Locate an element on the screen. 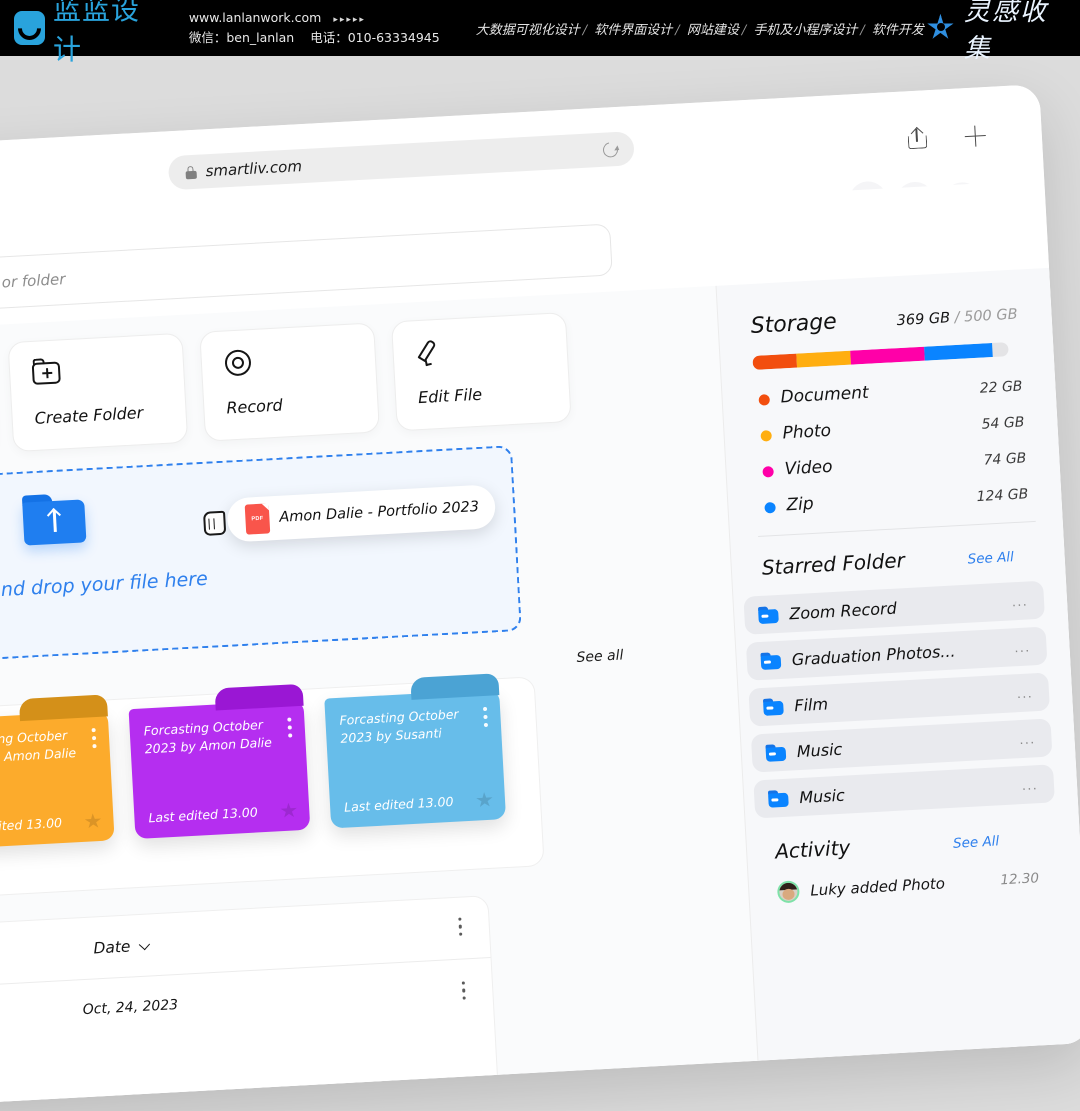  activity-item: Luky added Photo 12.30 is located at coordinates (907, 885).